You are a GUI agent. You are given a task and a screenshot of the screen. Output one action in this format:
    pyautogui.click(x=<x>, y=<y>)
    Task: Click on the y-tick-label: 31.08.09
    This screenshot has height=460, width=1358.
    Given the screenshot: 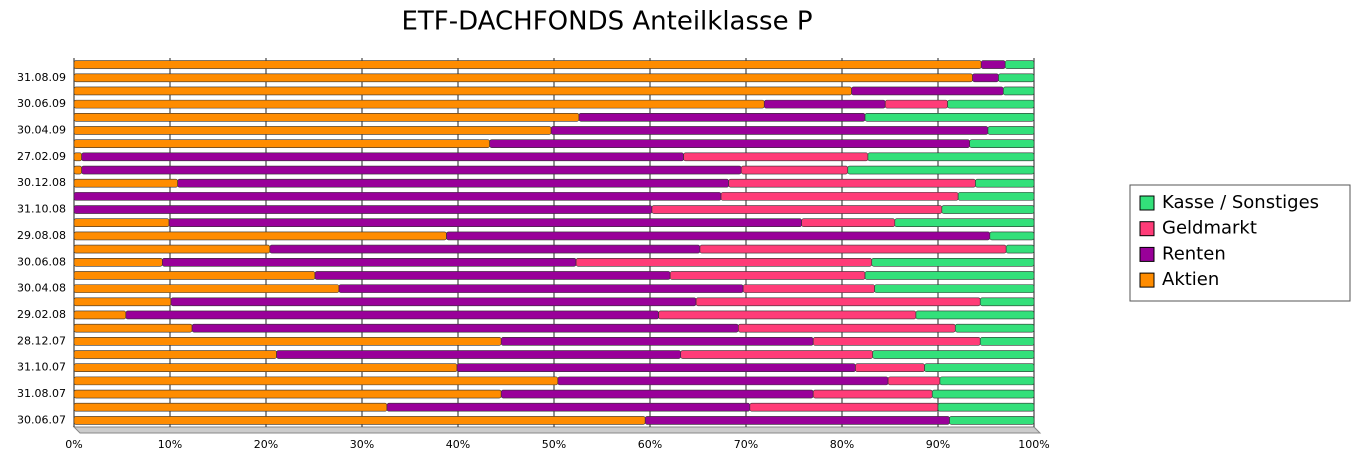 What is the action you would take?
    pyautogui.click(x=41, y=77)
    